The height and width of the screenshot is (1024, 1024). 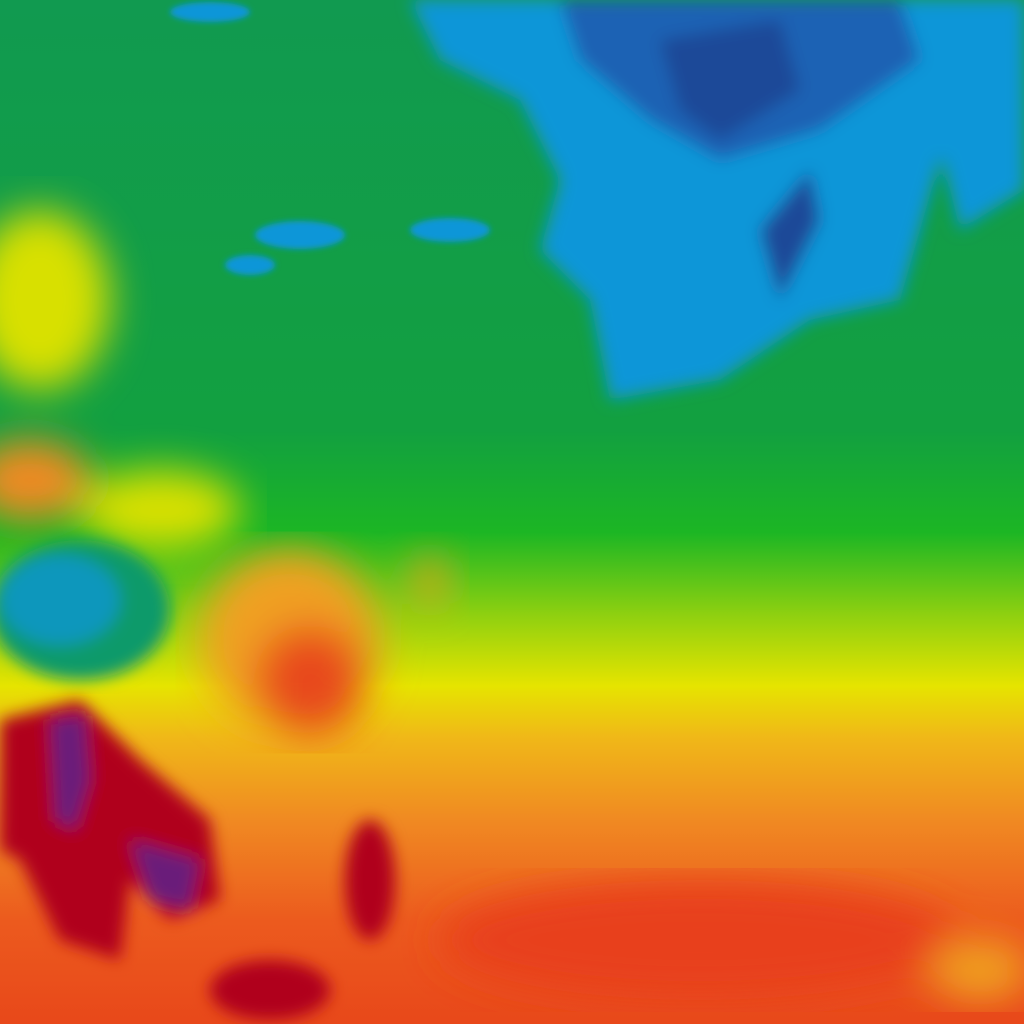 I want to click on cold-region-plateau, so click(x=85, y=610).